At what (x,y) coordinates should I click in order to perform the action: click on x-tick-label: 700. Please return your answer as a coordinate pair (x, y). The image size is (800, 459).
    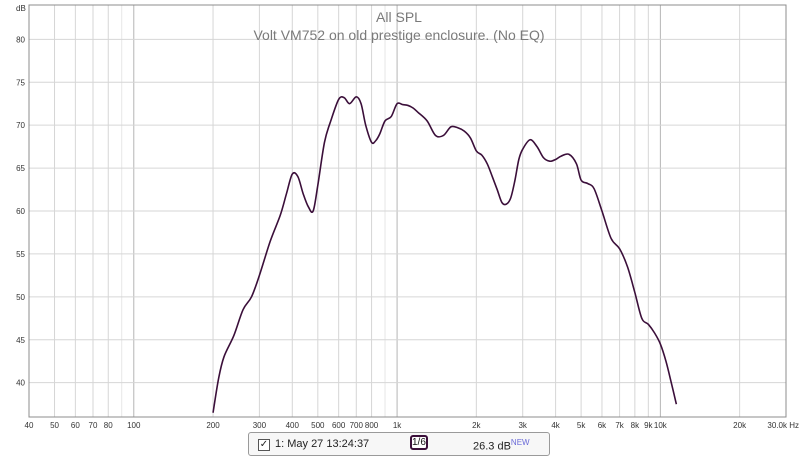
    Looking at the image, I should click on (357, 425).